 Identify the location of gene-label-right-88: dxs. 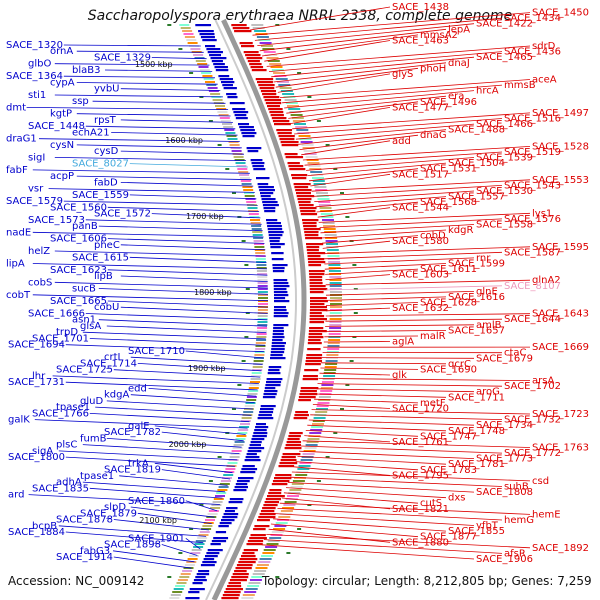
(456, 498).